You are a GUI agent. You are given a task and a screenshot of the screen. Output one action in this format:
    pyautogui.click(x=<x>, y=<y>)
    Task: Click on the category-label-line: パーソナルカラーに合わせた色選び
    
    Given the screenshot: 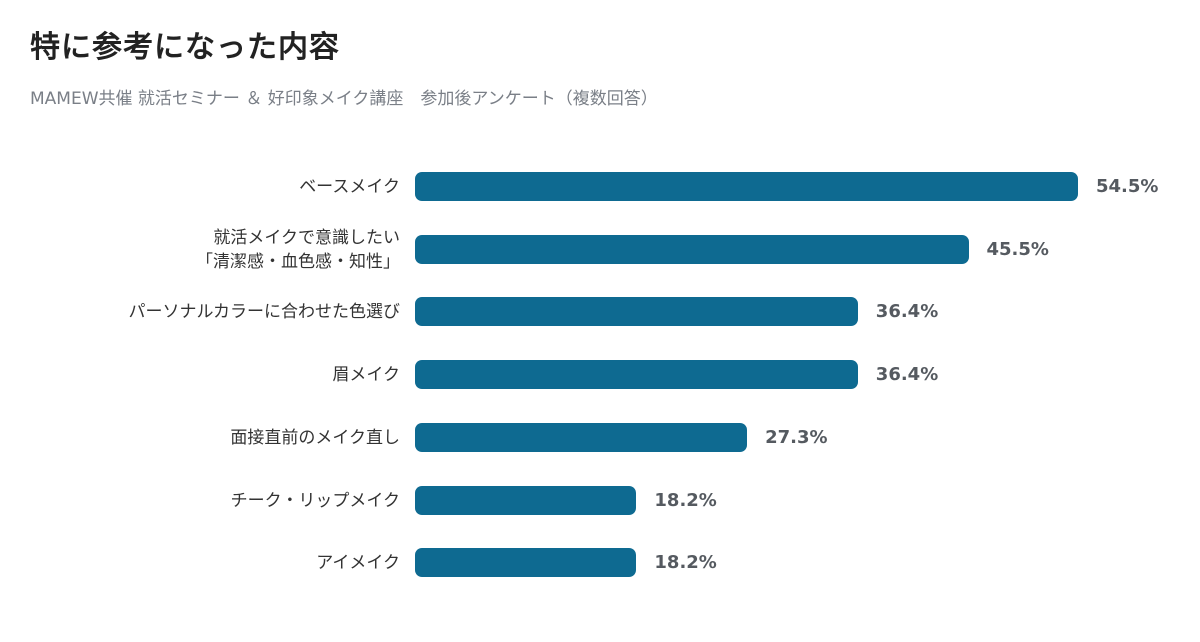 What is the action you would take?
    pyautogui.click(x=264, y=311)
    